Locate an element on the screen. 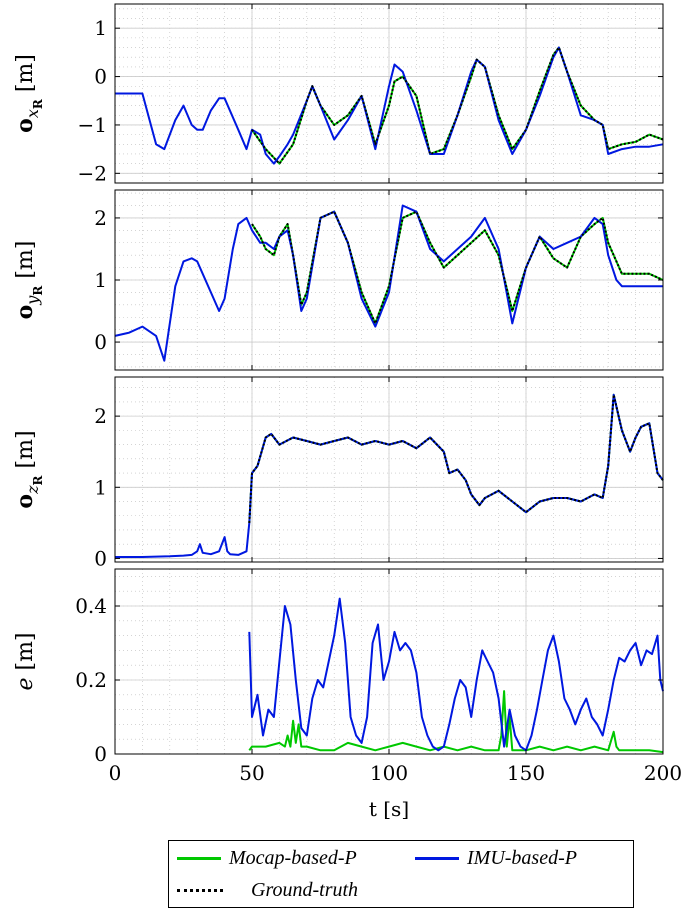 The image size is (686, 922). legend-swatch-ground-truth is located at coordinates (200, 890).